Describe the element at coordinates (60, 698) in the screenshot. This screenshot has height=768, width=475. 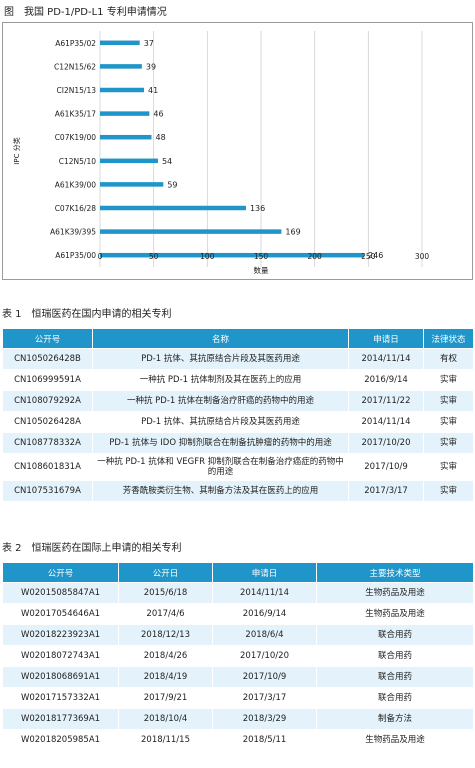
I see `table-cell: W02017157332A1` at that location.